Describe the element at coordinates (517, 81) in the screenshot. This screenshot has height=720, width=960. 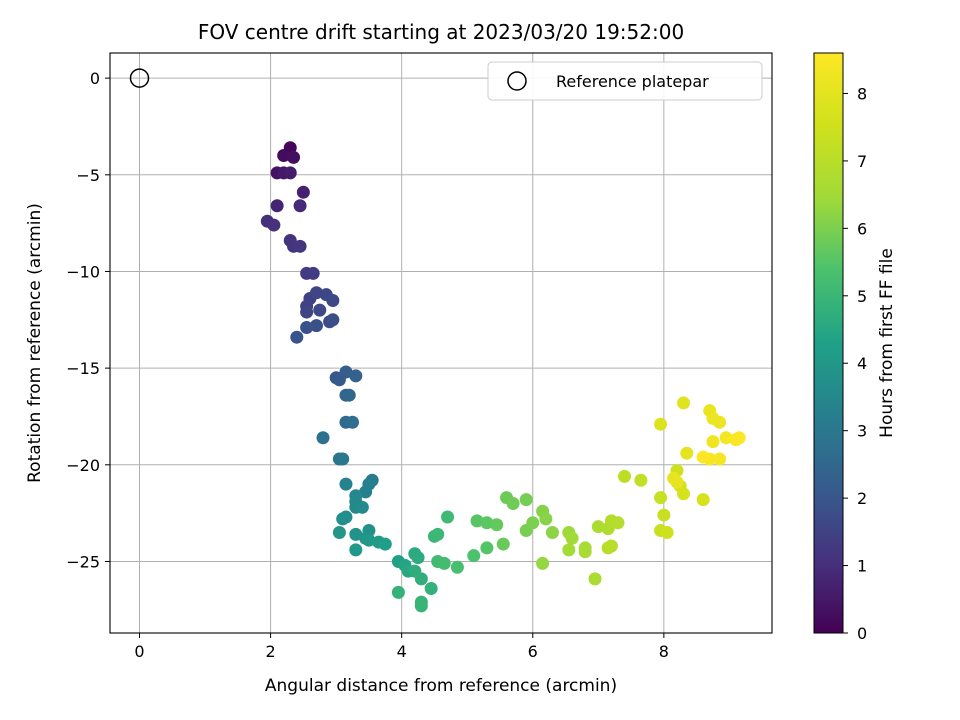
I see `legend-reference-marker` at that location.